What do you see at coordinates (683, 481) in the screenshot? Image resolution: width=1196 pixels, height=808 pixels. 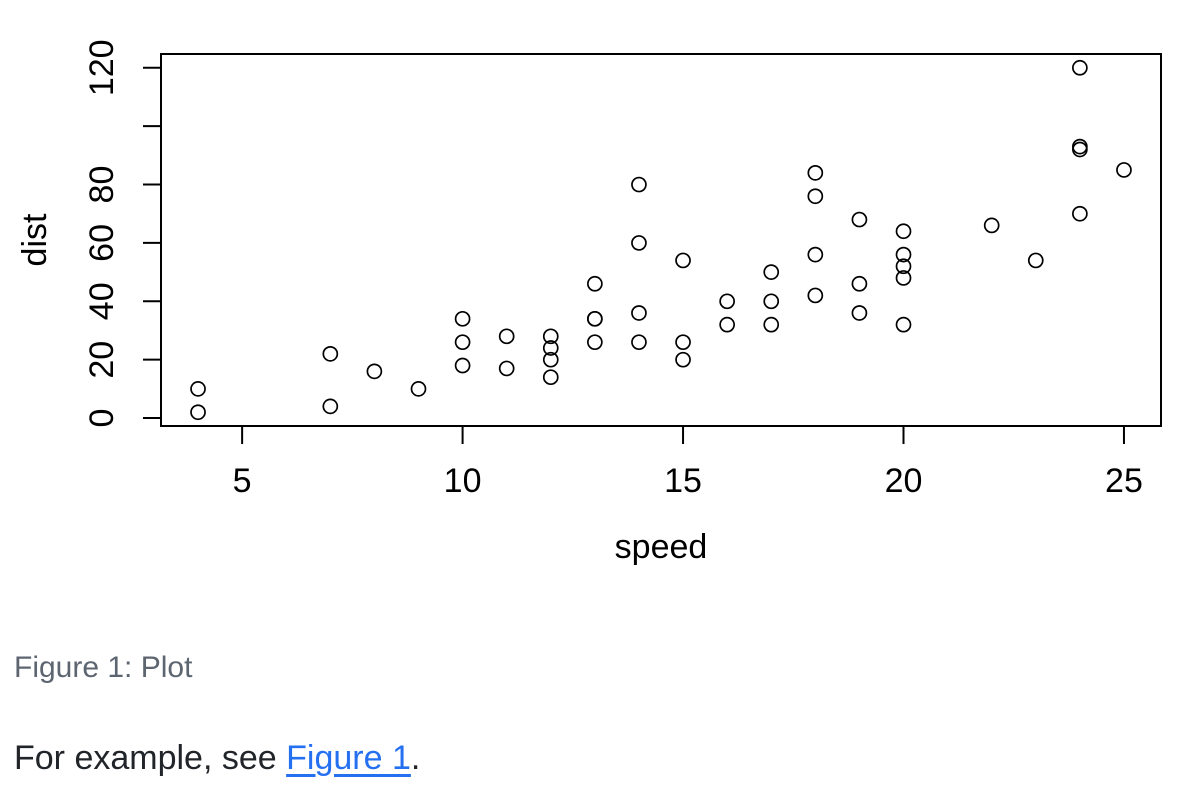 I see `x-axis-tick-label: 15` at bounding box center [683, 481].